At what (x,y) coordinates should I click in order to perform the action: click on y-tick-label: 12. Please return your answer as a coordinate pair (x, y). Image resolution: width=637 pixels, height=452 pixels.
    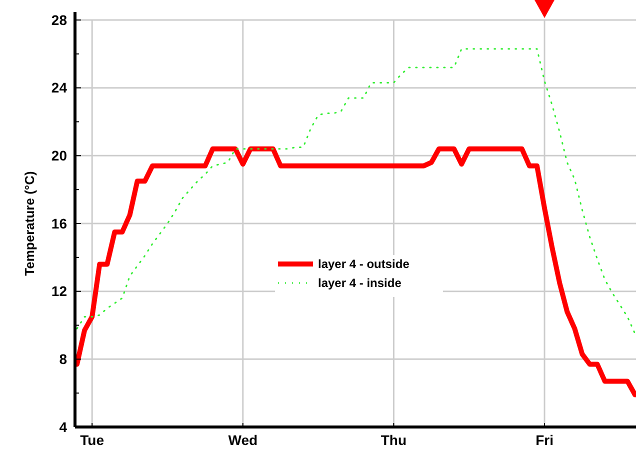
    Looking at the image, I should click on (59, 291).